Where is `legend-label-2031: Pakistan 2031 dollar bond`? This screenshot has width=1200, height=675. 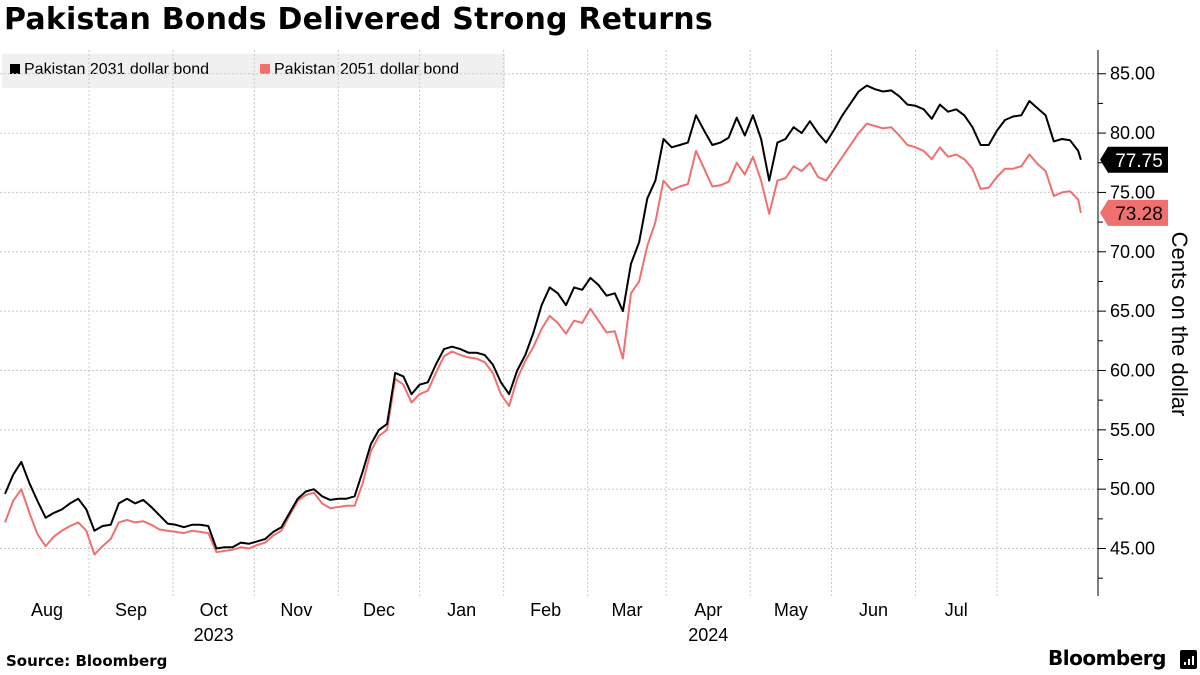 legend-label-2031: Pakistan 2031 dollar bond is located at coordinates (117, 69).